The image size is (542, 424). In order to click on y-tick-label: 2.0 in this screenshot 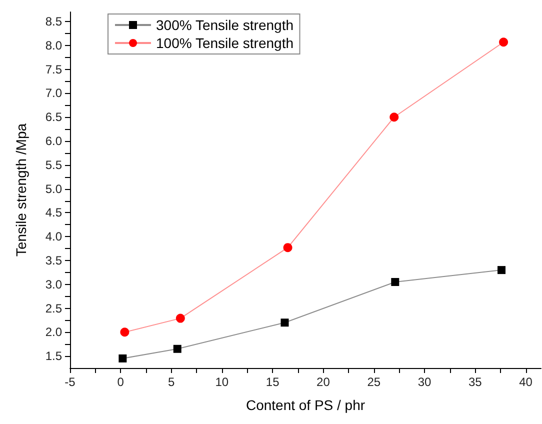, I will do `click(53, 332)`.